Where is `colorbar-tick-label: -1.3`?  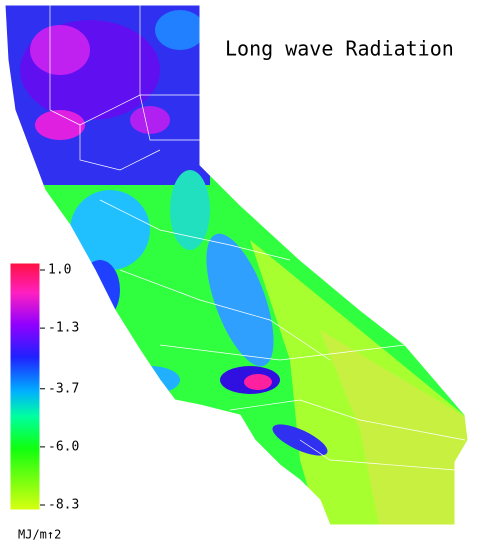
colorbar-tick-label: -1.3 is located at coordinates (63, 328).